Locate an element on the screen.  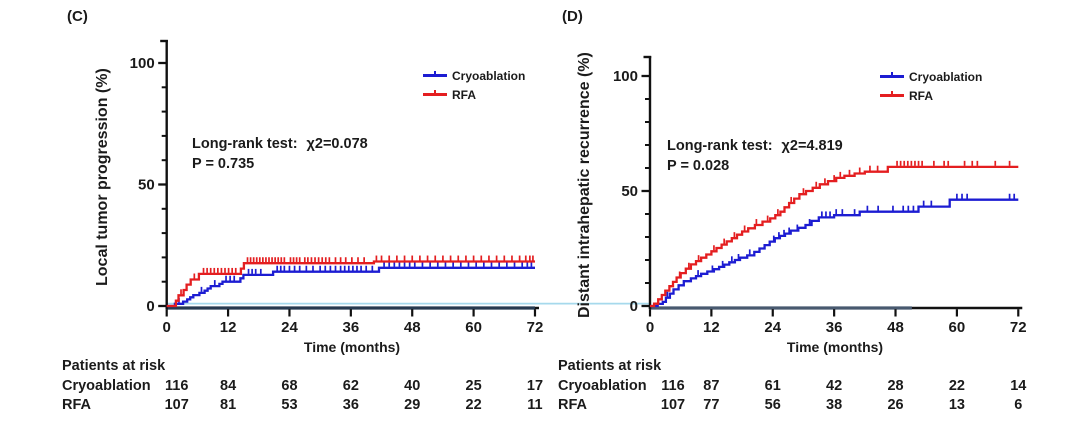
at-risk-count: 13 is located at coordinates (956, 405).